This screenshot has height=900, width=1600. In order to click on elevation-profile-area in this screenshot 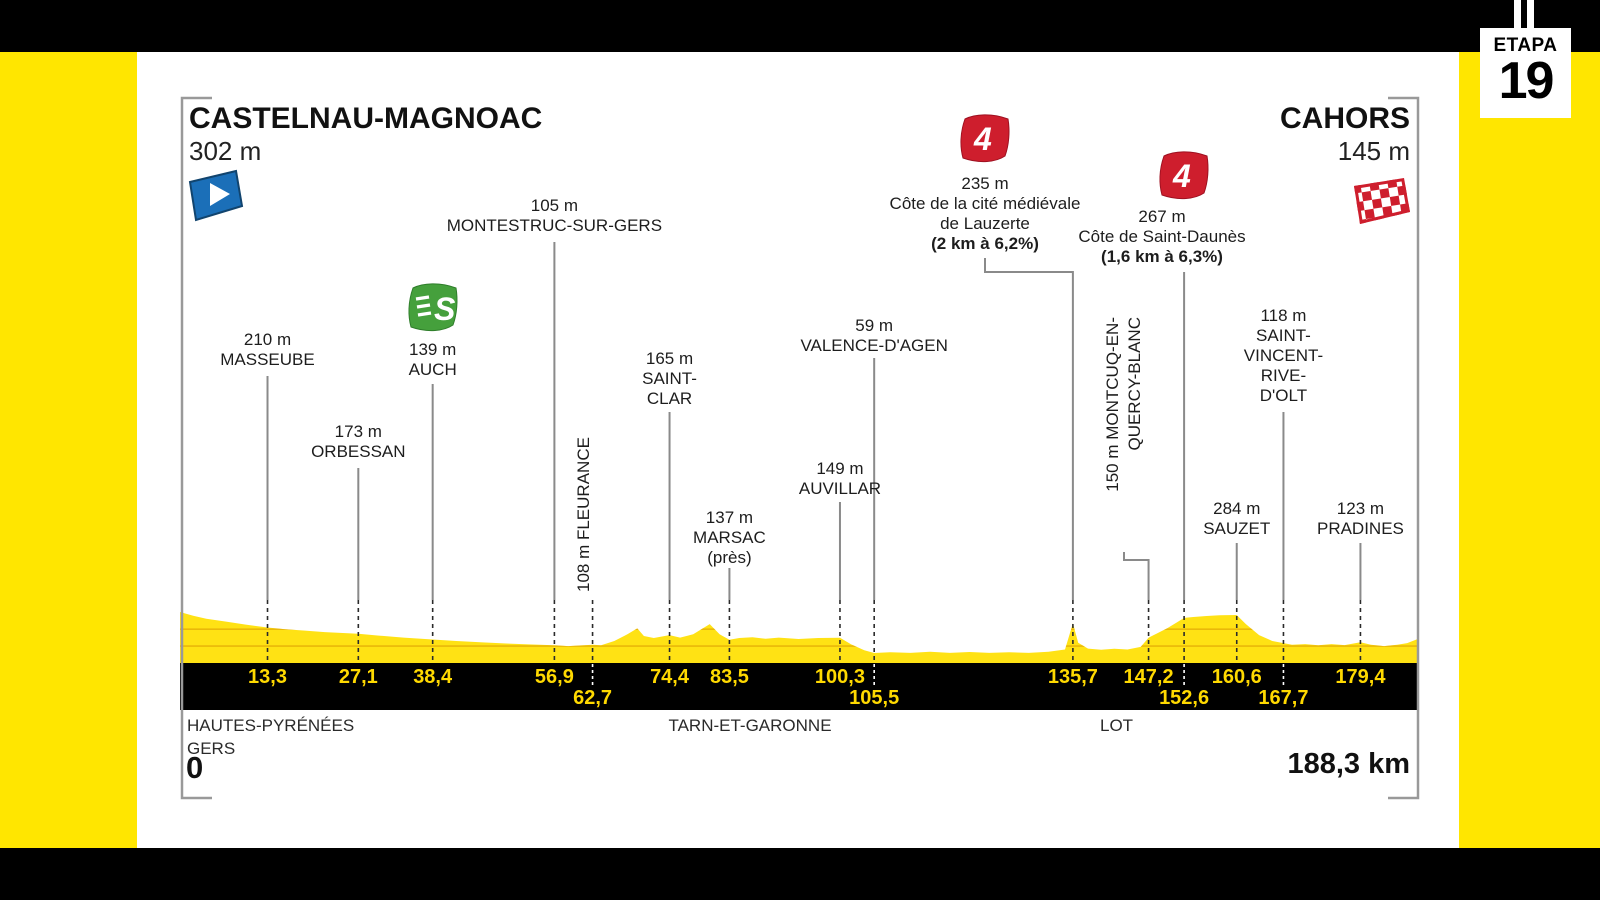, I will do `click(799, 637)`.